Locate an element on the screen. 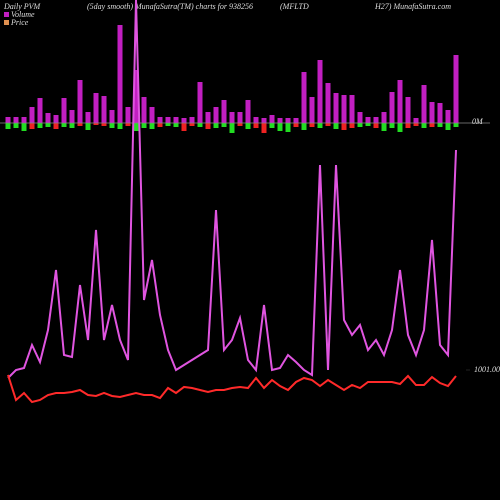  price-line is located at coordinates (232, 389).